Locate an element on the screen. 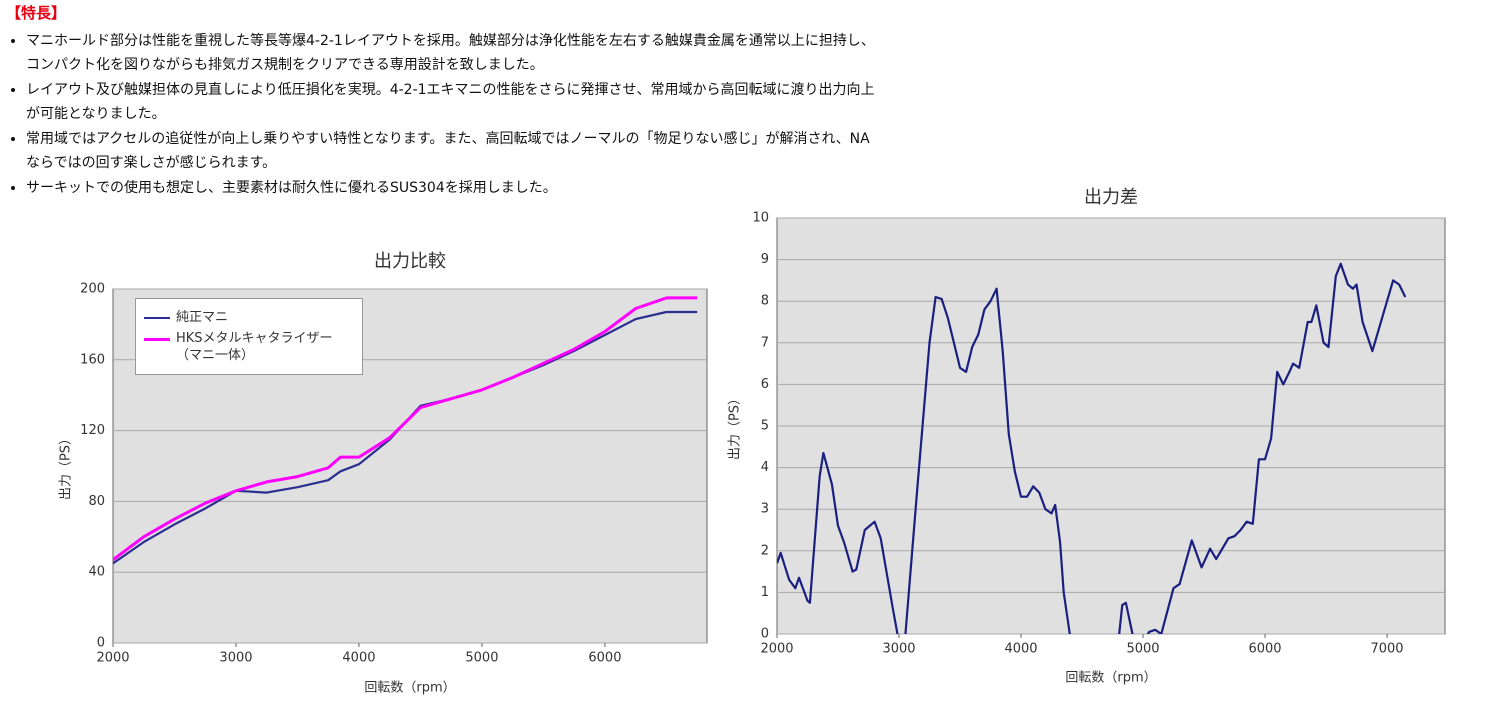 The image size is (1487, 715). legend: 純正マニ HKSメタルキャタライザー （マニ一体） is located at coordinates (249, 336).